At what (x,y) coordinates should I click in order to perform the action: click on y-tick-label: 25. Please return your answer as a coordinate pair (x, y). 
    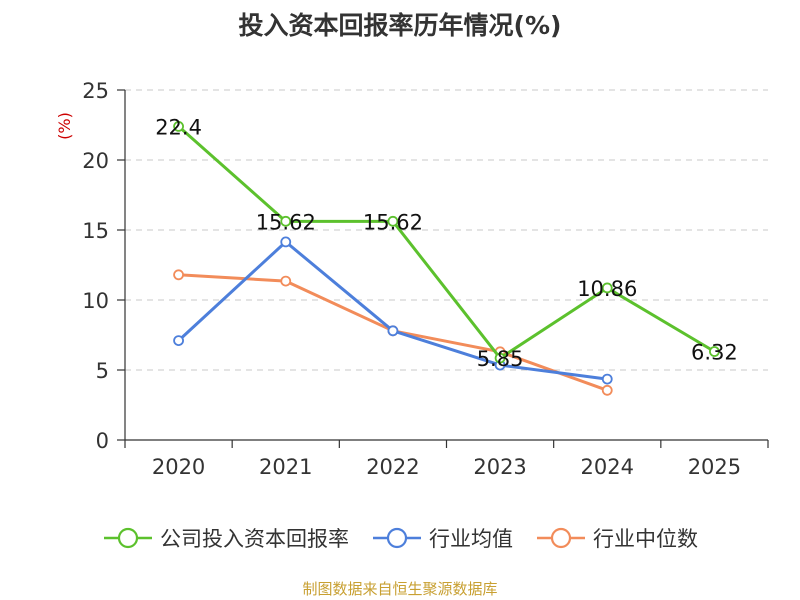
    Looking at the image, I should click on (95, 91).